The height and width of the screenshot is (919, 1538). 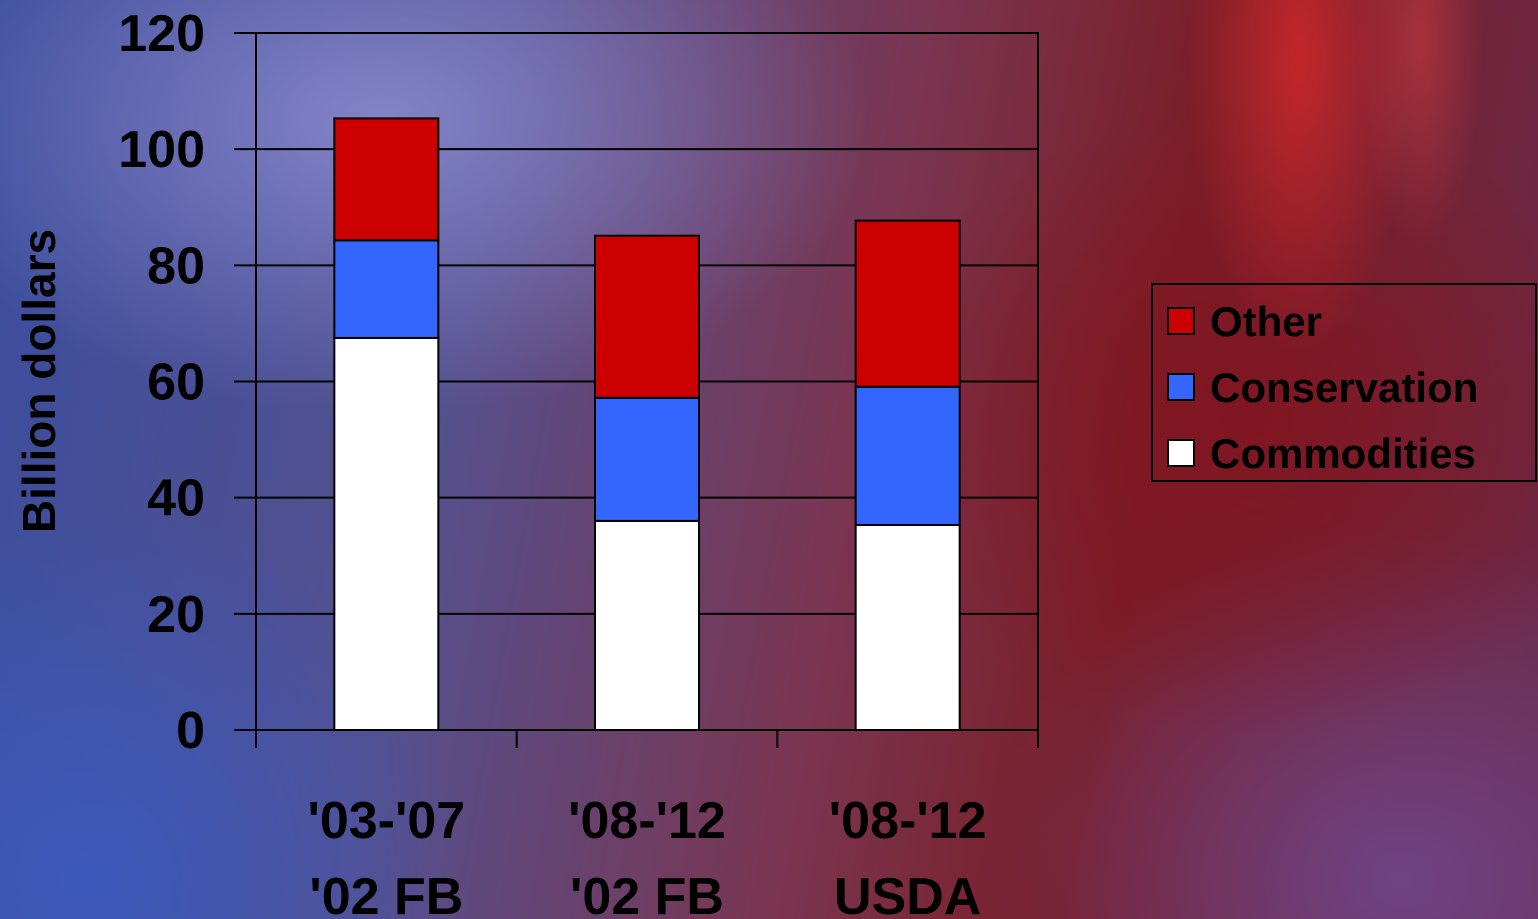 I want to click on y-tick-label: 60, so click(x=176, y=383).